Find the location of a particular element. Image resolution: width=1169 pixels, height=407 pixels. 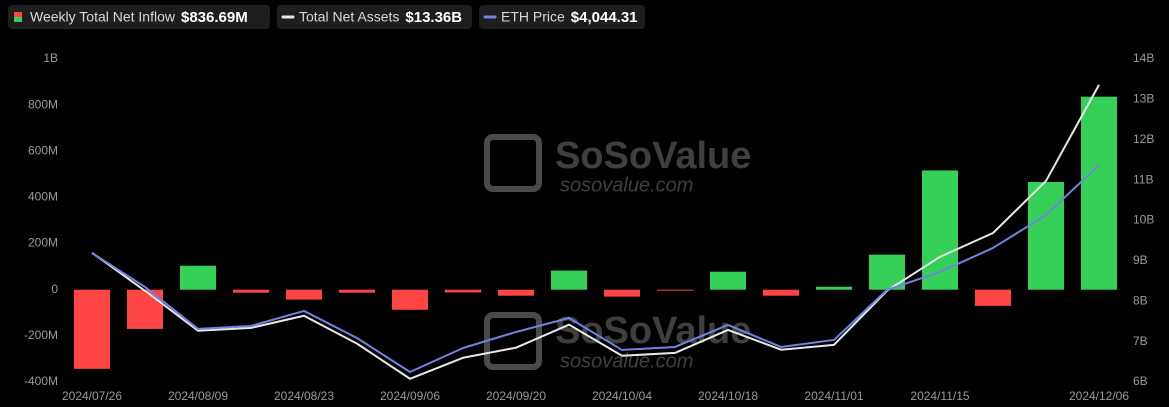

y-tick-label: 1B is located at coordinates (50, 58).